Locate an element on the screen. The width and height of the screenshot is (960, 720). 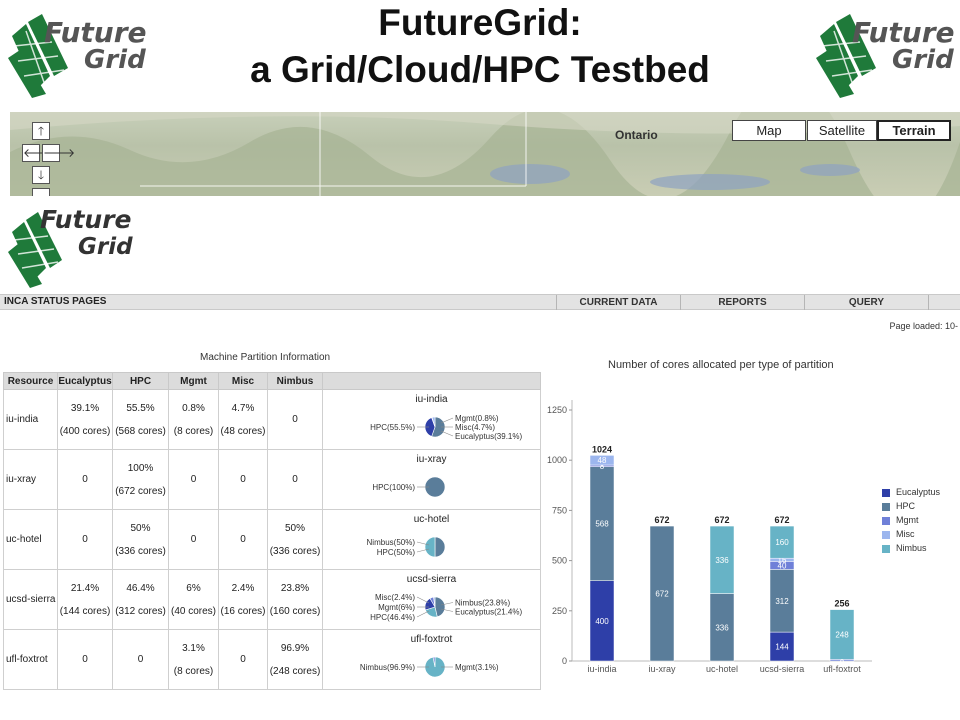
bar-segment-label: 336 is located at coordinates (722, 560).